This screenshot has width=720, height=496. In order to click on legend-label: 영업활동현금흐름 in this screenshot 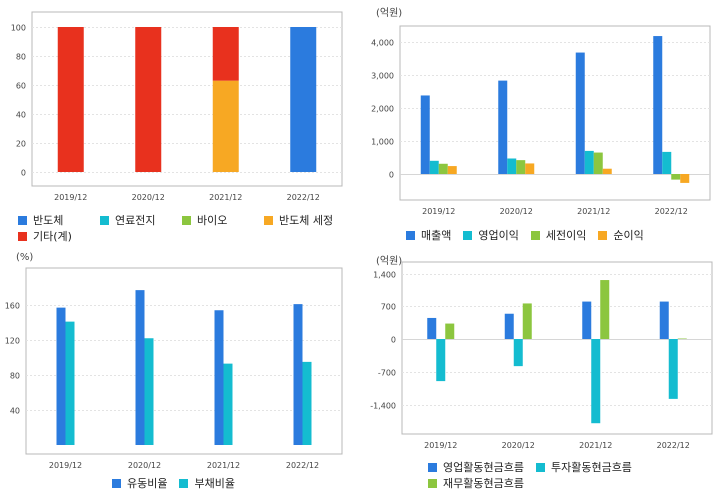, I will do `click(483, 467)`.